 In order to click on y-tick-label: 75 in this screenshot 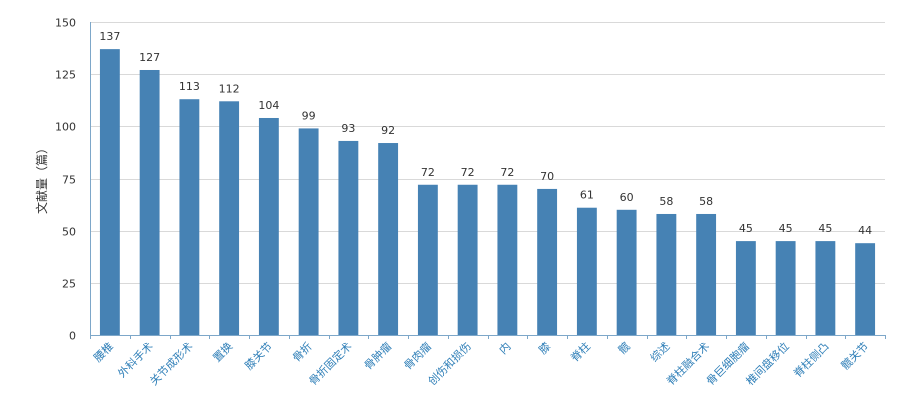, I will do `click(69, 180)`.